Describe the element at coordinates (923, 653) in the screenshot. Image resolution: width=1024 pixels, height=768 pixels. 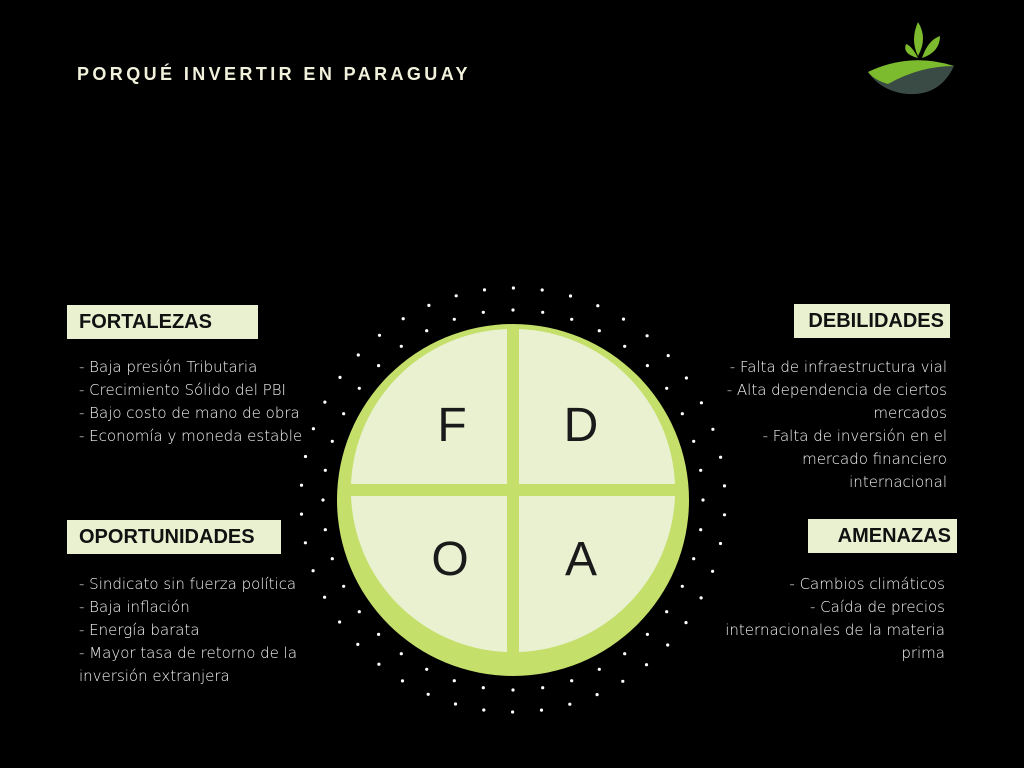
I see `list-item: prima` at that location.